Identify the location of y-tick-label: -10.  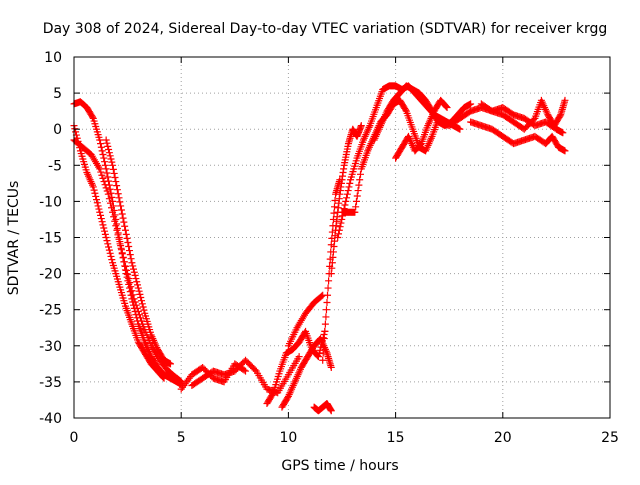
(50, 202).